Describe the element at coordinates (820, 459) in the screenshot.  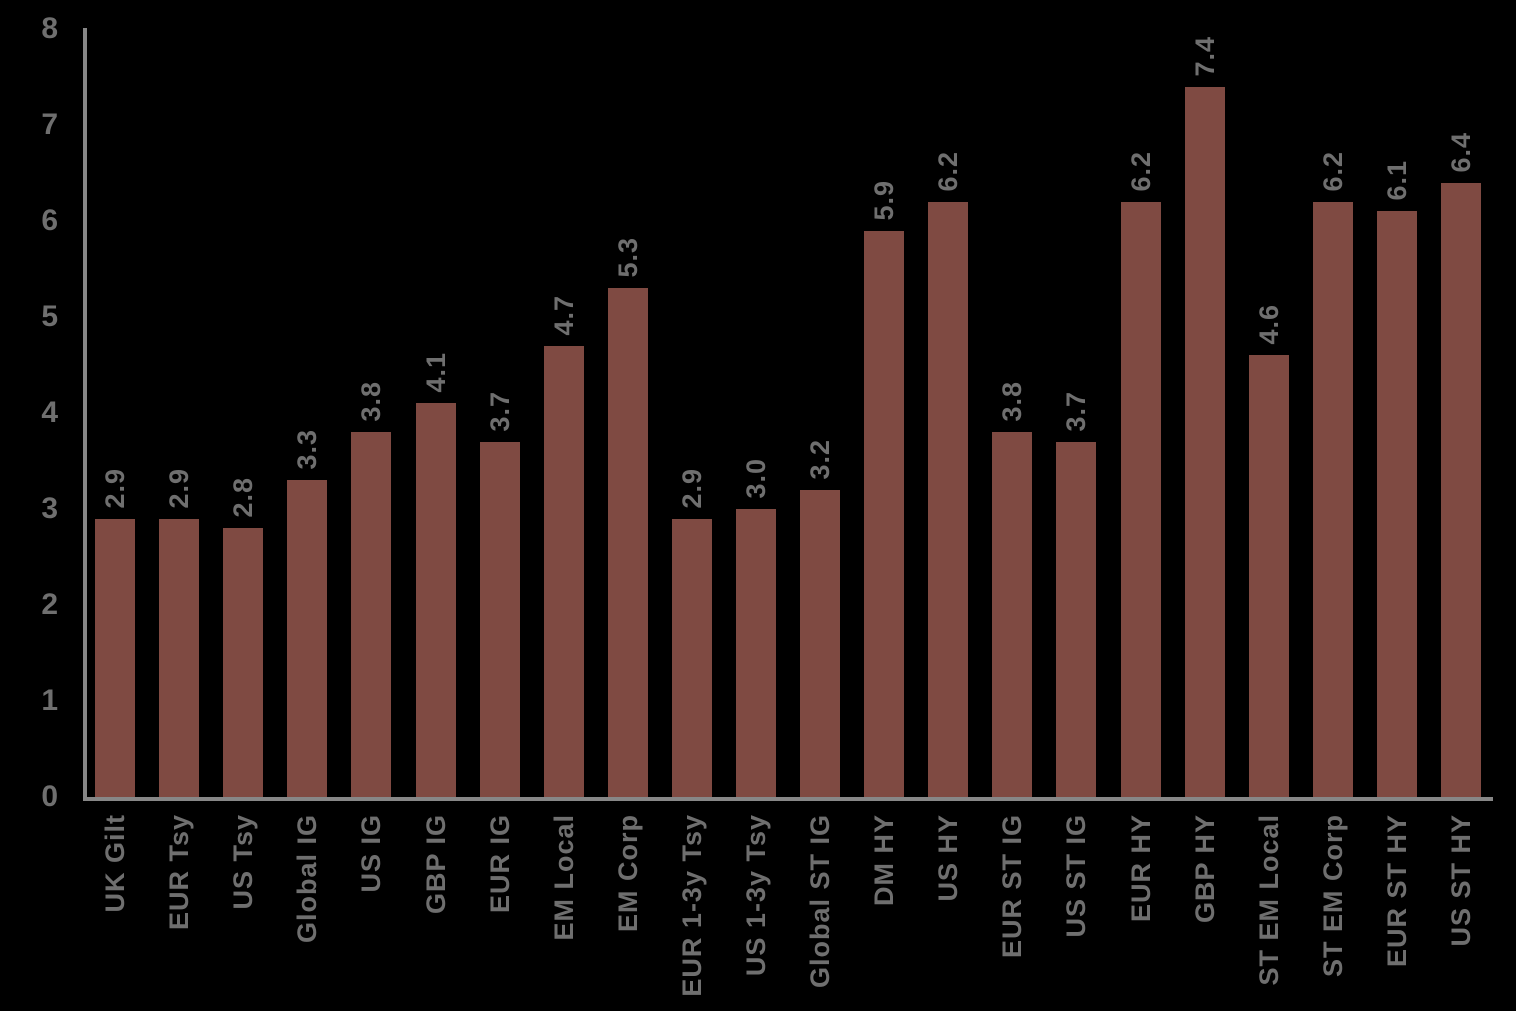
I see `bar-value-label: 3.2` at that location.